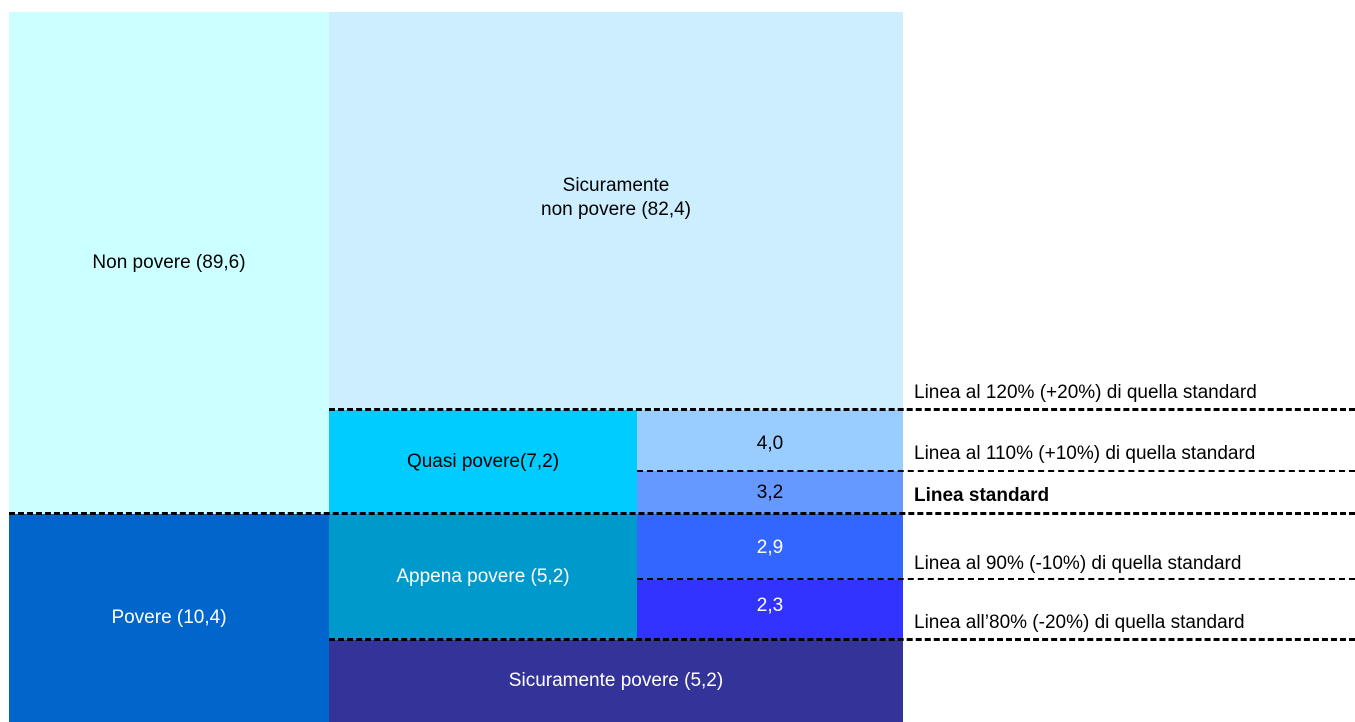 Image resolution: width=1355 pixels, height=722 pixels. What do you see at coordinates (982, 495) in the screenshot?
I see `line-standard-label: Linea standard` at bounding box center [982, 495].